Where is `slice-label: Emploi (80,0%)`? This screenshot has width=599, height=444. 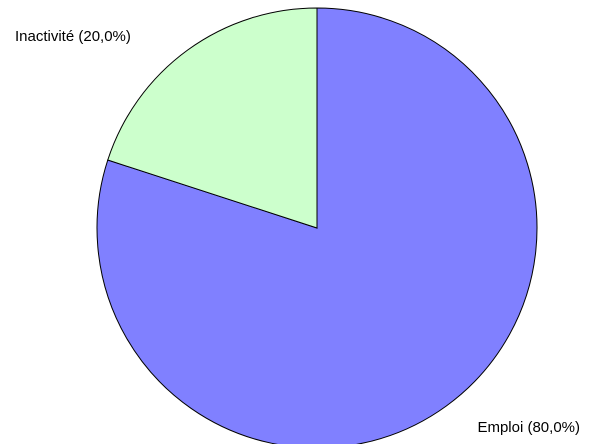
slice-label: Emploi (80,0%) is located at coordinates (528, 427).